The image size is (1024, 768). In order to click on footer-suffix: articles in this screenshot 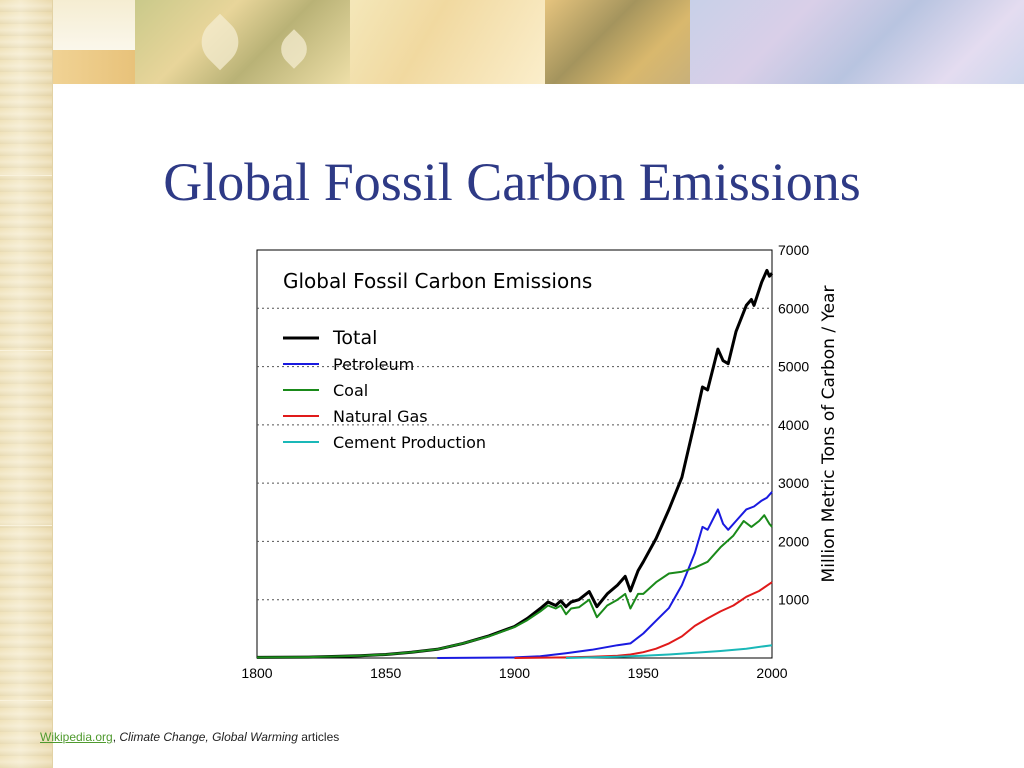, I will do `click(318, 737)`.